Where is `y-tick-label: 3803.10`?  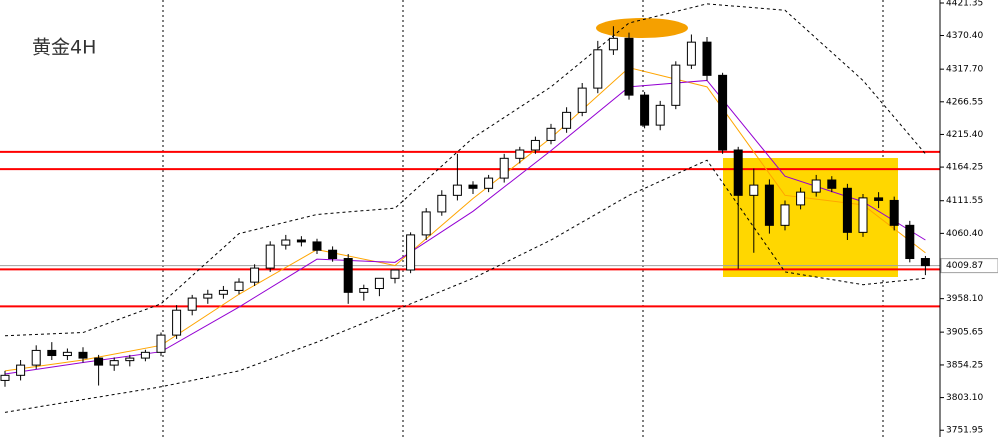 y-tick-label: 3803.10 is located at coordinates (964, 398).